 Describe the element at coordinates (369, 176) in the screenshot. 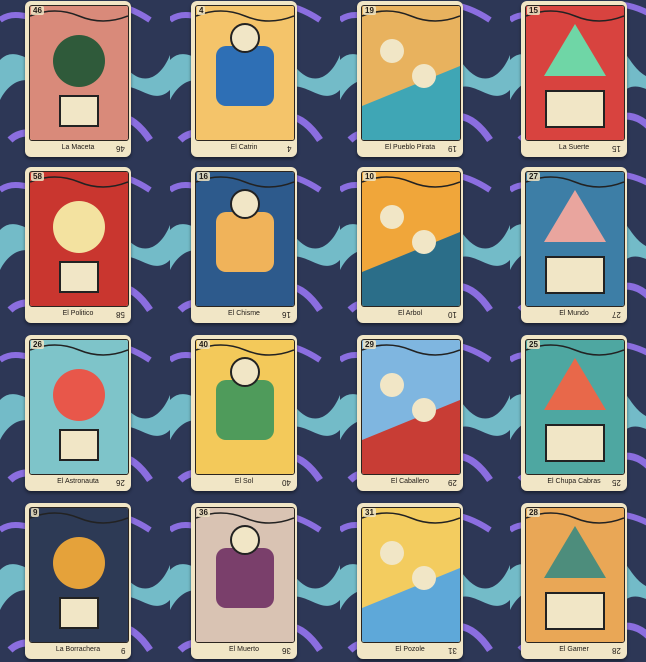

I see `card-number: 10` at that location.